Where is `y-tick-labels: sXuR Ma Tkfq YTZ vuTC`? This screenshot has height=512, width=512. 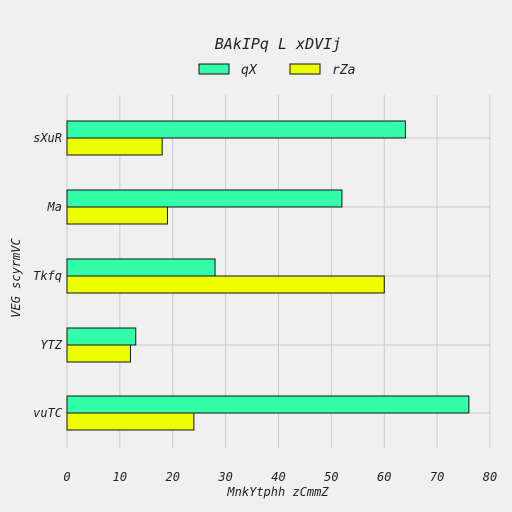 y-tick-labels: sXuR Ma Tkfq YTZ vuTC is located at coordinates (48, 275).